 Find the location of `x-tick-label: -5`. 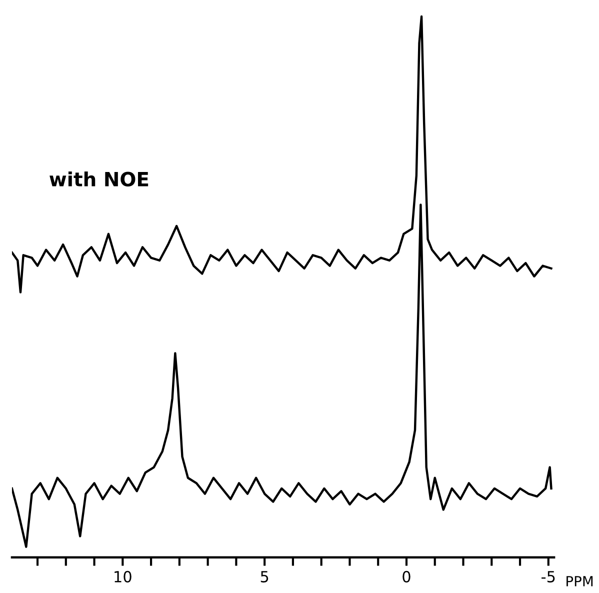

x-tick-label: -5 is located at coordinates (548, 576).